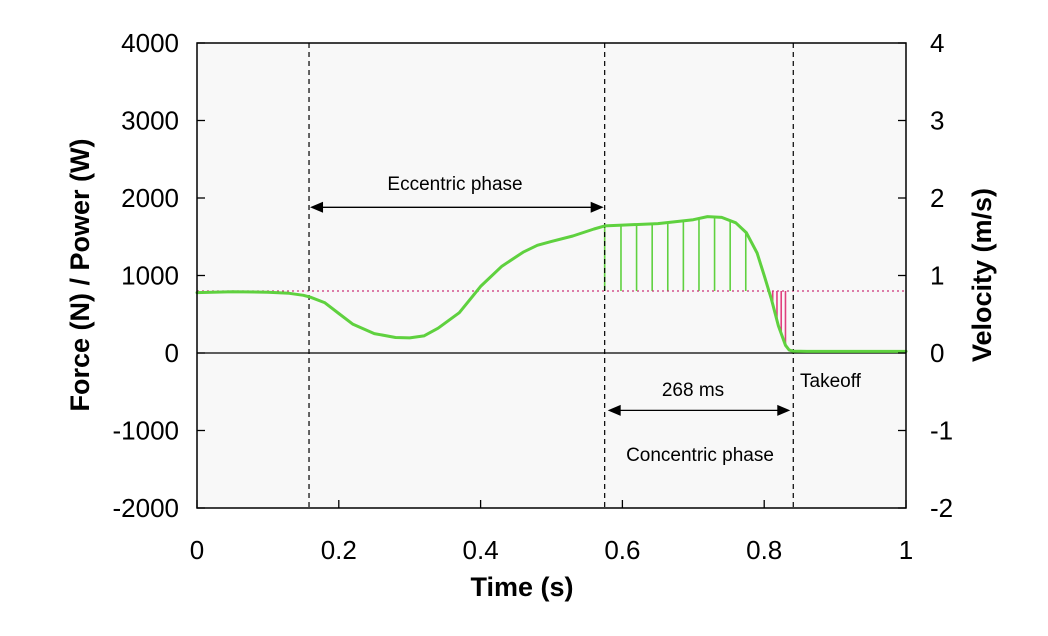 This screenshot has width=1048, height=636. I want to click on concentric-duration-label: 268 ms, so click(693, 390).